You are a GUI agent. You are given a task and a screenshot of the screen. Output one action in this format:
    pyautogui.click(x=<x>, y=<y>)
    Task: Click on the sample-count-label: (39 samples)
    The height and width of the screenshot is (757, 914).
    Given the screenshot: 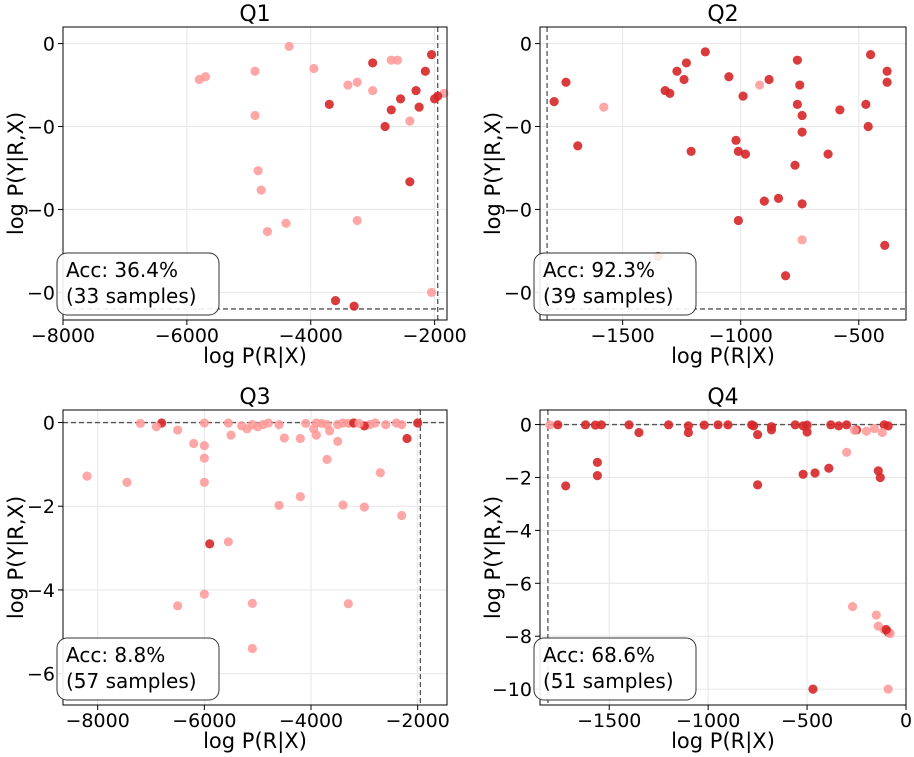 What is the action you would take?
    pyautogui.click(x=608, y=296)
    